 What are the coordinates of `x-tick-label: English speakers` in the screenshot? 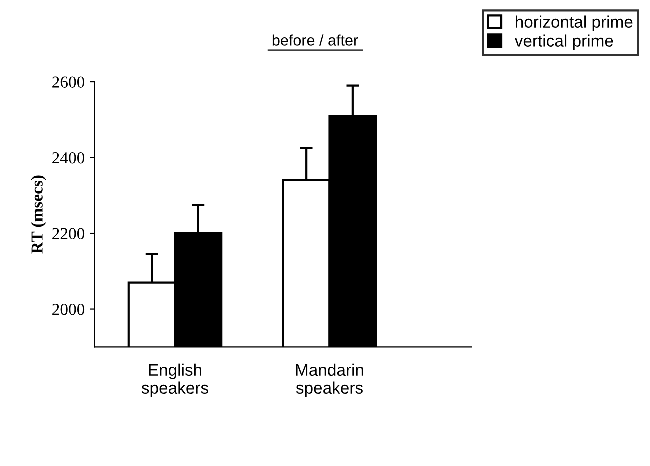 It's located at (175, 381).